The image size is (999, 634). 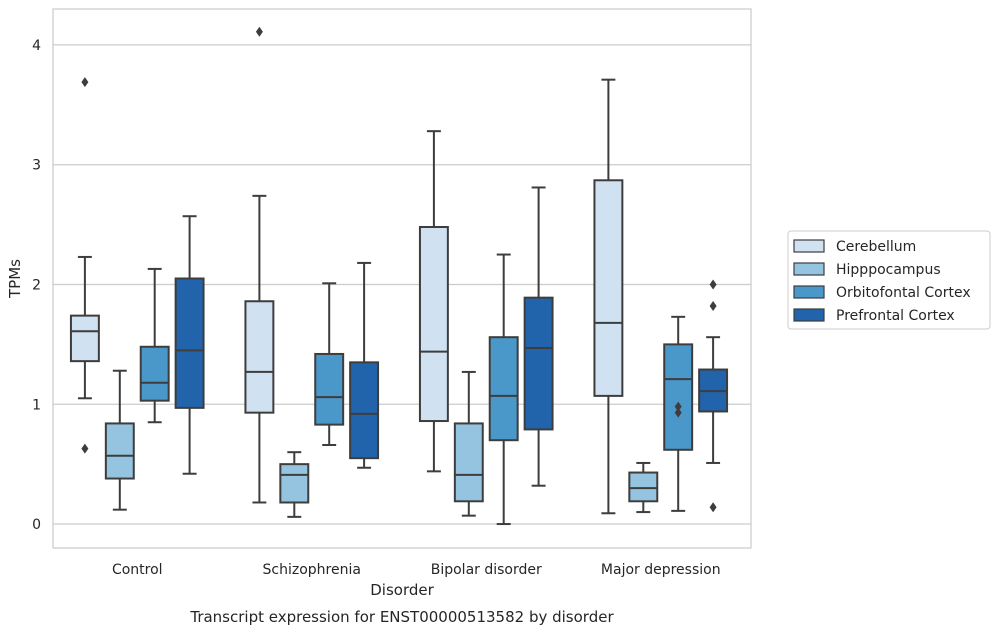 I want to click on legend-frame, so click(x=889, y=280).